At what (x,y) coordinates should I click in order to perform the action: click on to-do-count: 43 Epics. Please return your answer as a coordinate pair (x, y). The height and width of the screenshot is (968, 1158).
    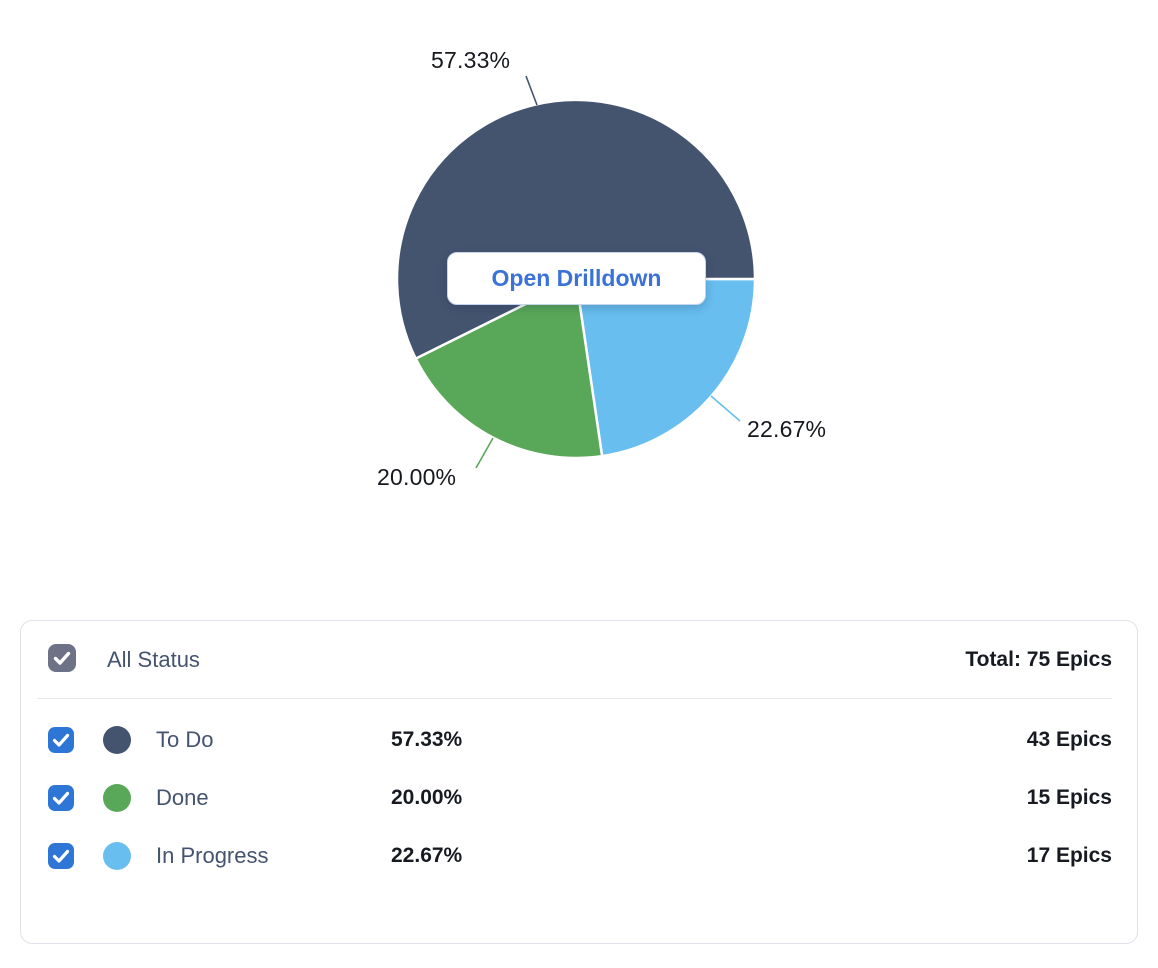
    Looking at the image, I should click on (1069, 739).